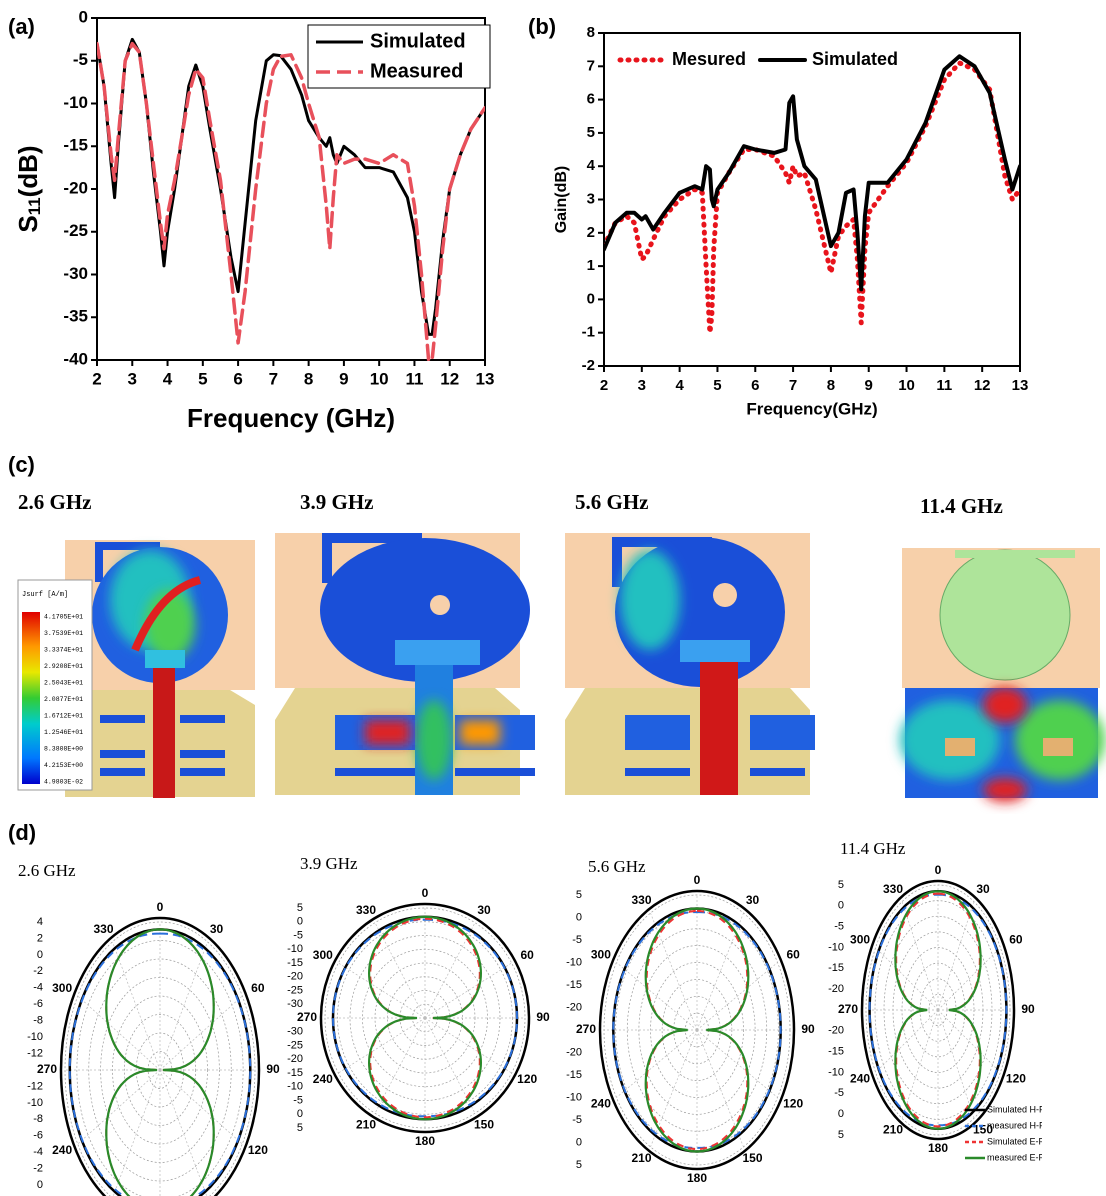 The image size is (1106, 1196). Describe the element at coordinates (40, 938) in the screenshot. I see `radial-label: 2` at that location.